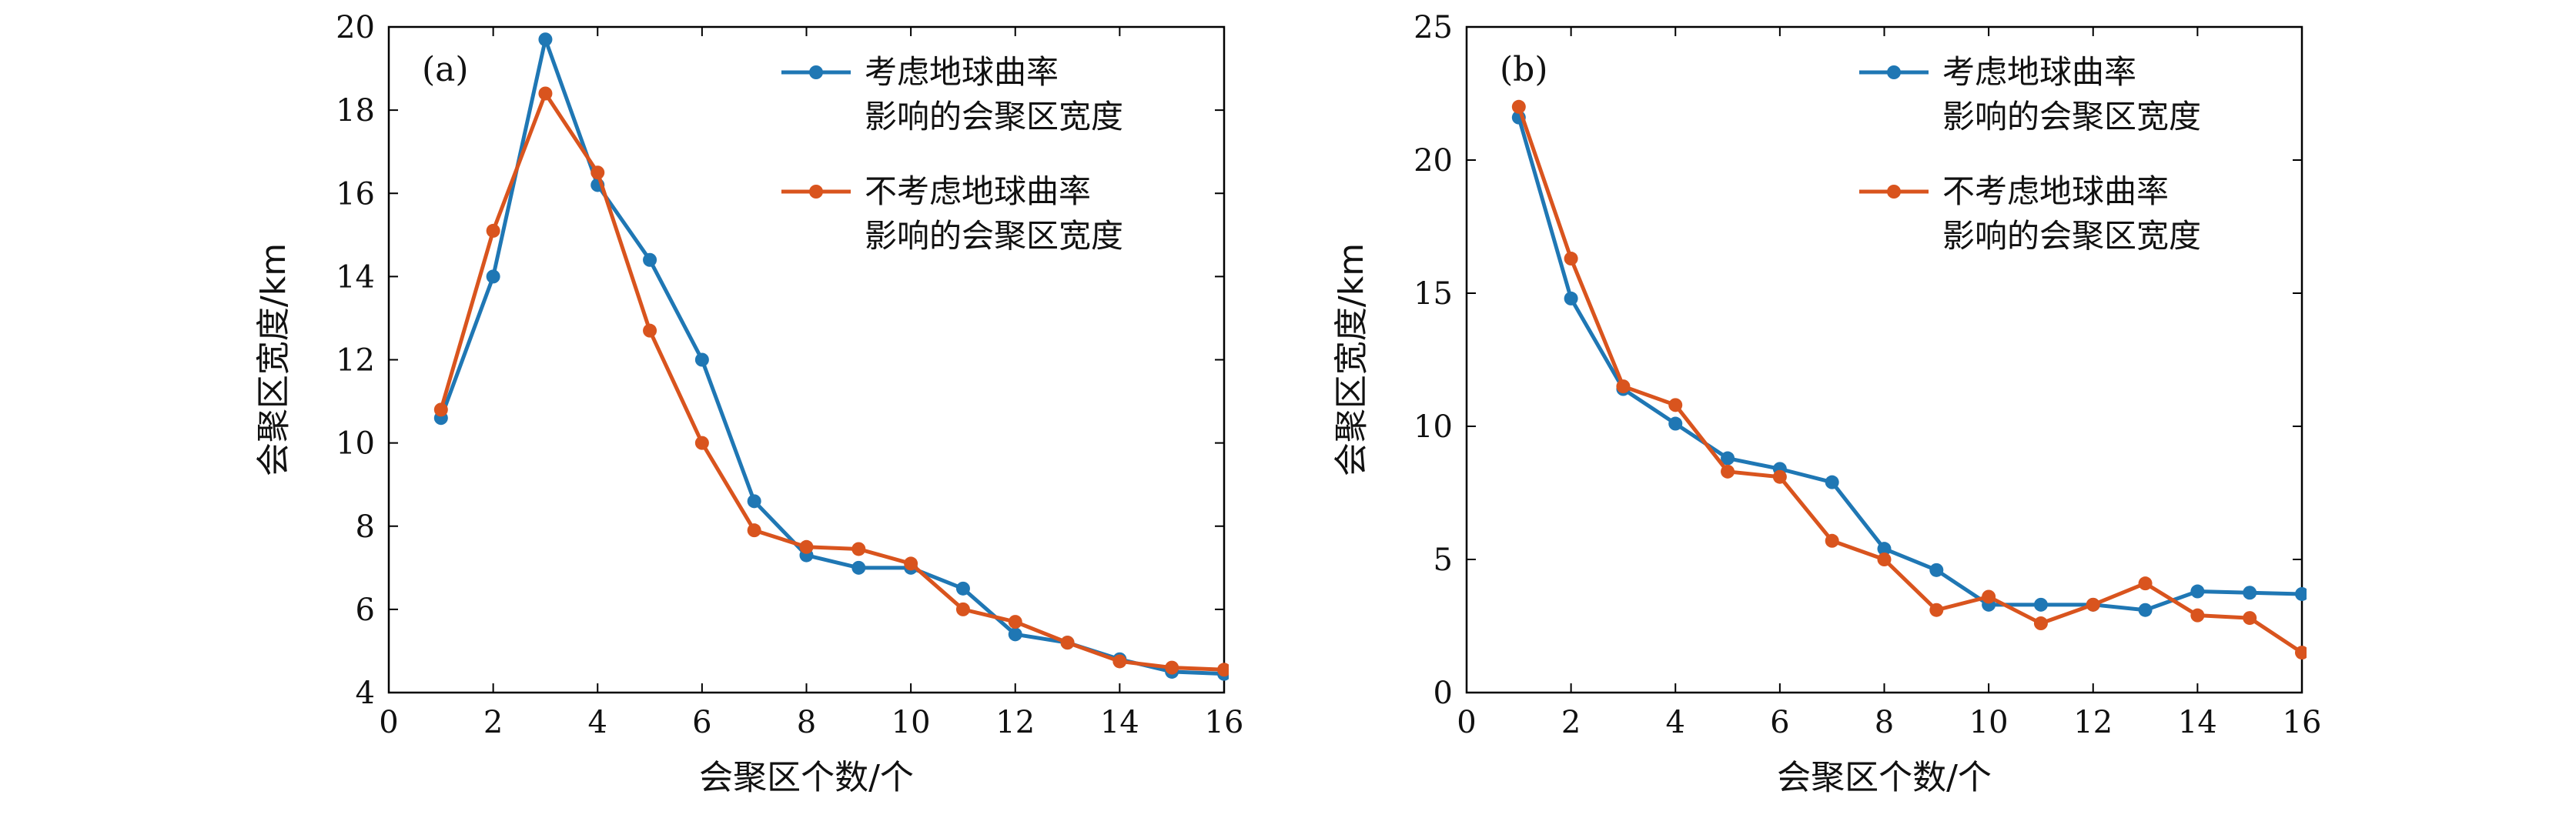 The image size is (2576, 818). What do you see at coordinates (1444, 560) in the screenshot?
I see `y-tick-label: 5` at bounding box center [1444, 560].